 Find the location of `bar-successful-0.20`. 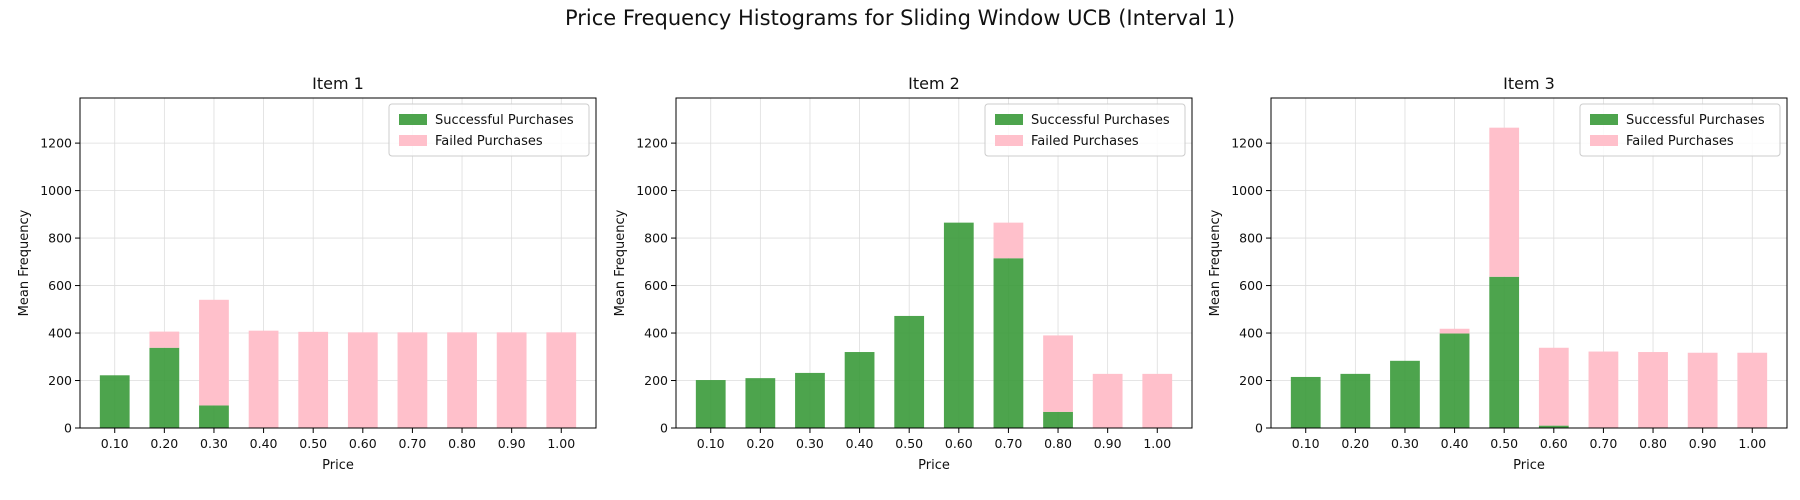

bar-successful-0.20 is located at coordinates (760, 403).